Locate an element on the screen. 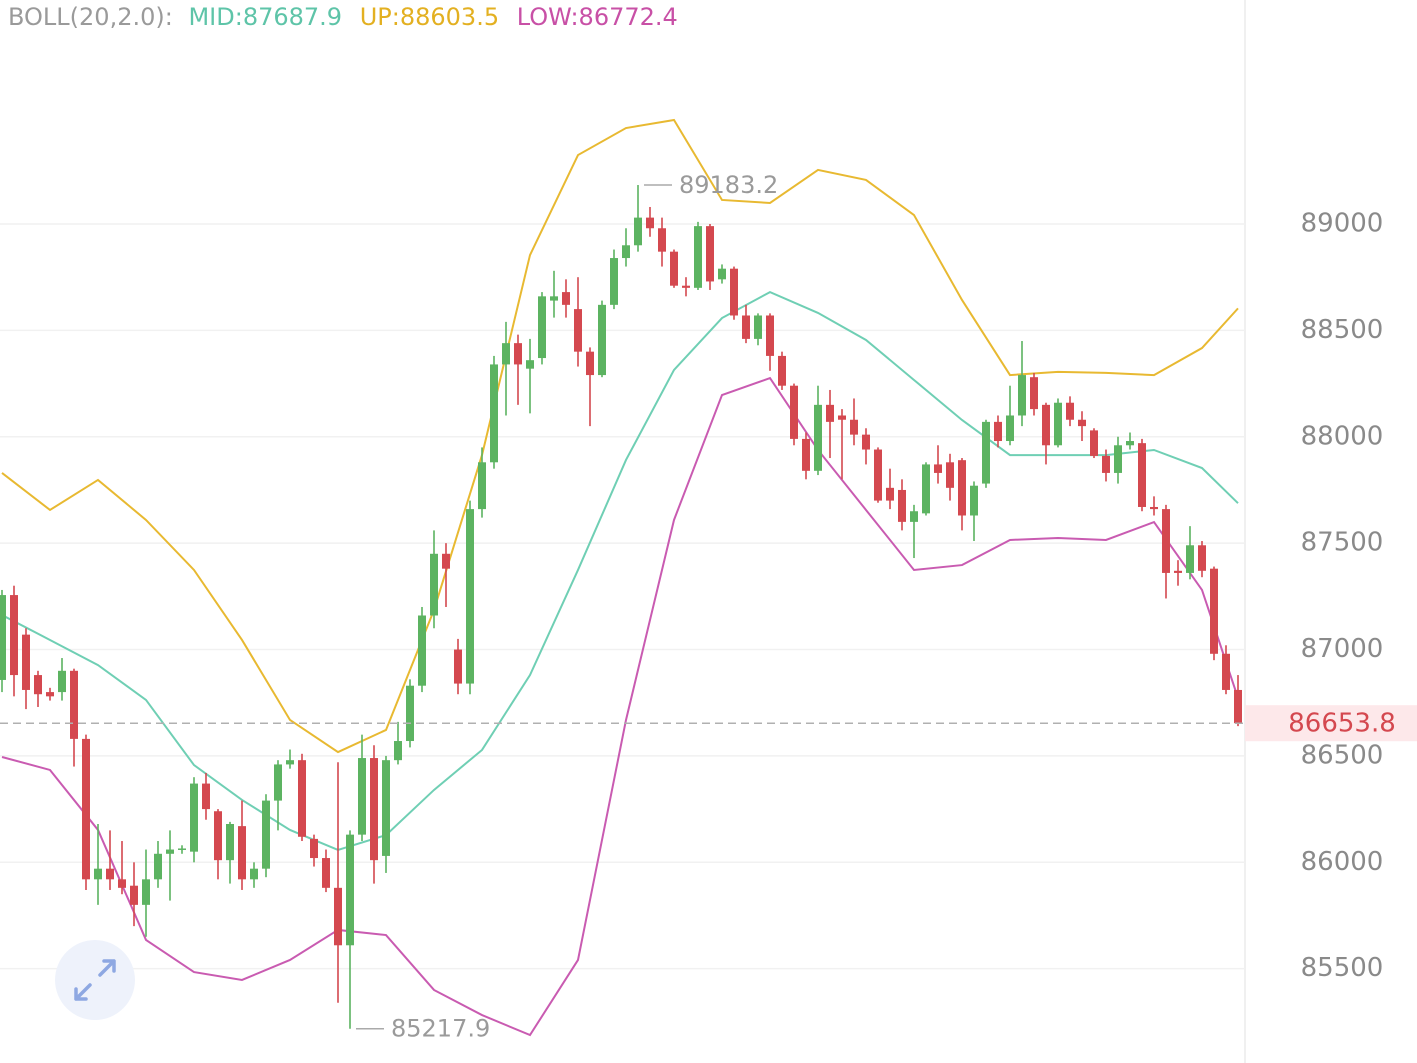 The height and width of the screenshot is (1063, 1417). y-tick-label: 86000 is located at coordinates (1342, 862).